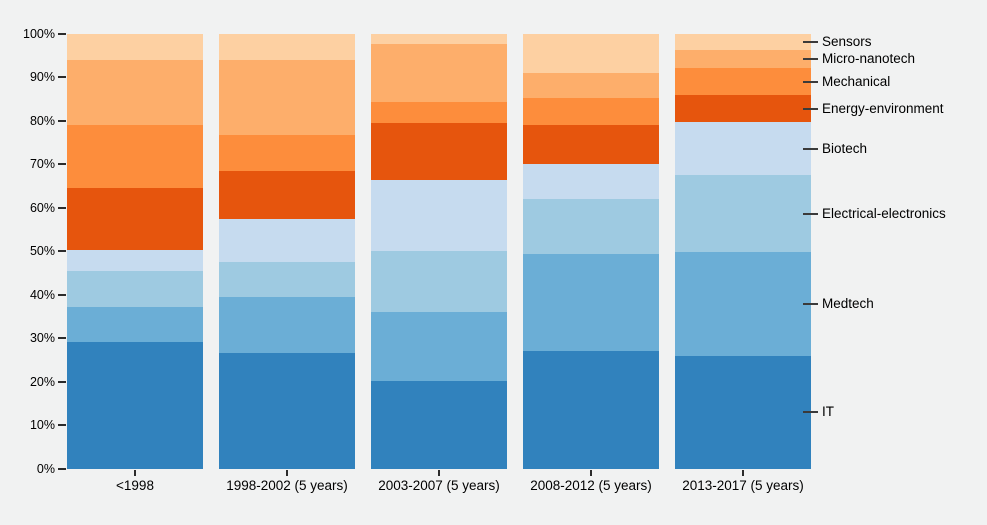  Describe the element at coordinates (743, 485) in the screenshot. I see `x-axis-tick-label: 2013-2017 (5 years)` at that location.